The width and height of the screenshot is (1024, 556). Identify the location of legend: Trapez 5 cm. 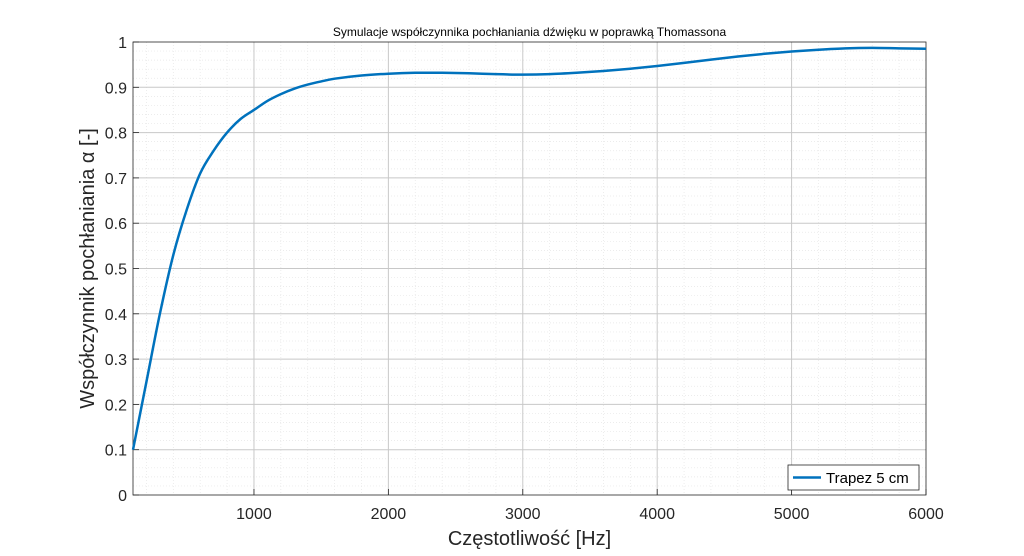
(853, 477).